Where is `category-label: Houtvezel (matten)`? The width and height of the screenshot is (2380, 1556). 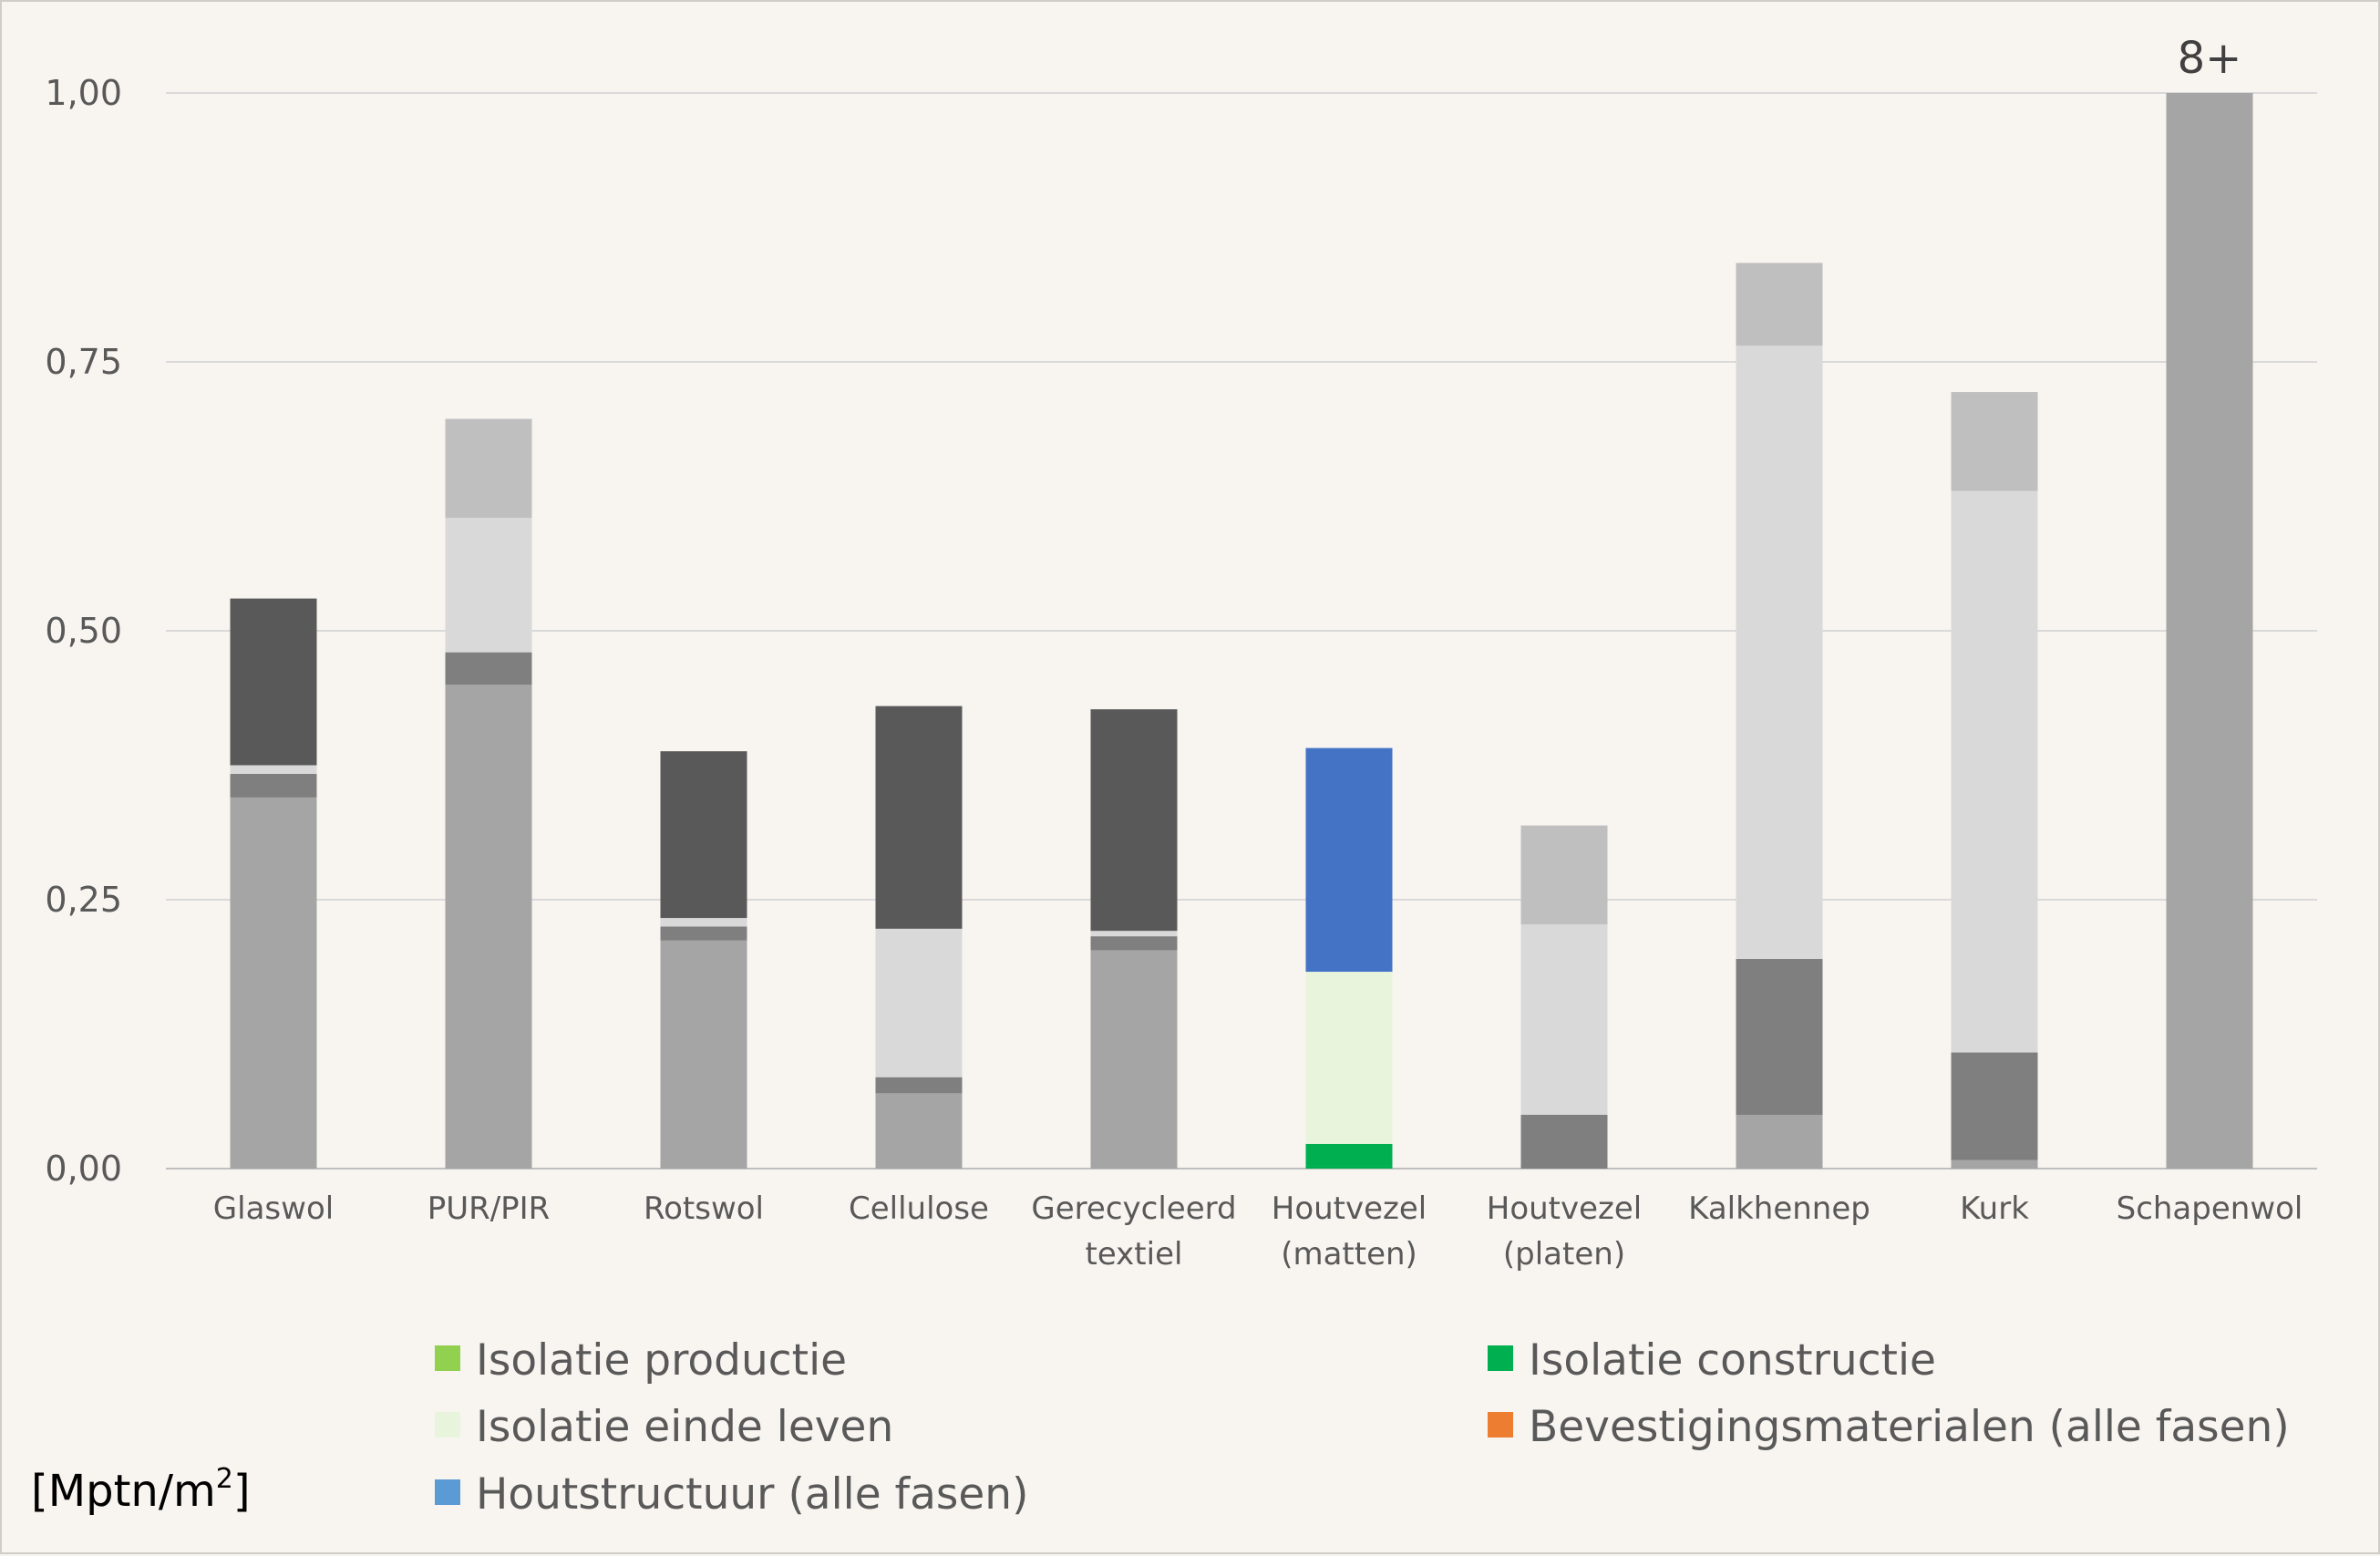
category-label: Houtvezel (matten) is located at coordinates (1350, 1231).